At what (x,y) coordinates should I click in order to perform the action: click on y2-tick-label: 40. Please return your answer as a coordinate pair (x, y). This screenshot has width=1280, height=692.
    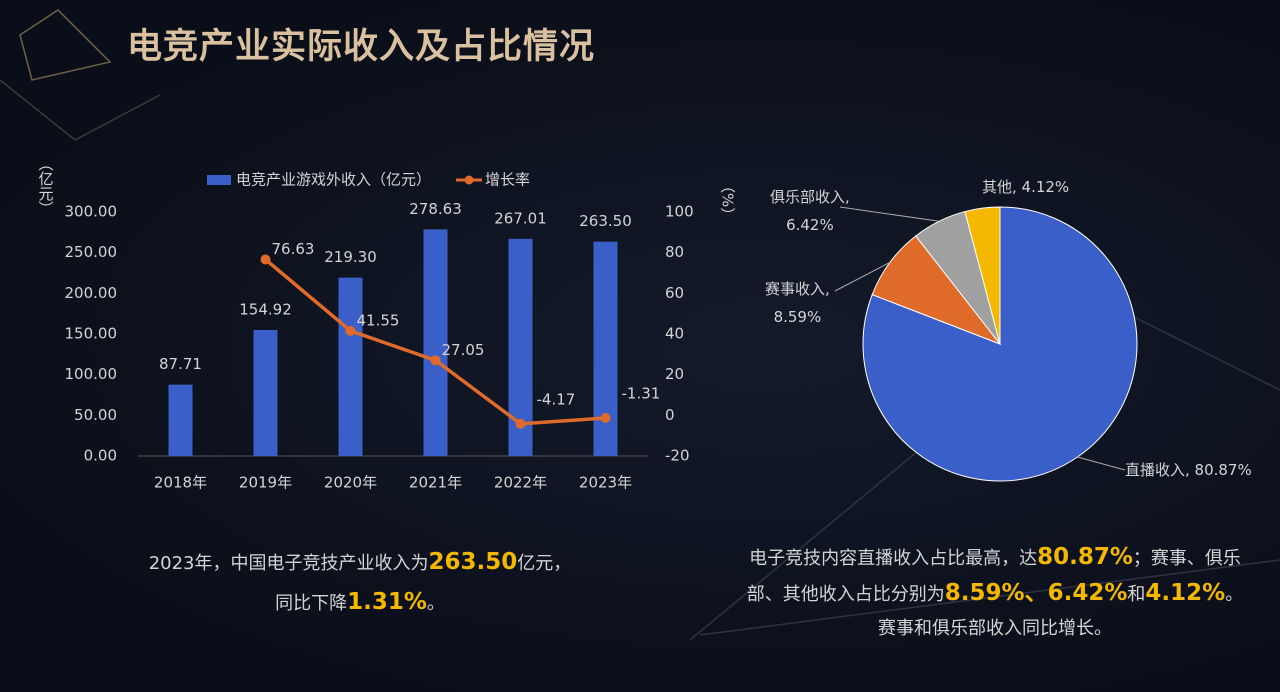
    Looking at the image, I should click on (674, 334).